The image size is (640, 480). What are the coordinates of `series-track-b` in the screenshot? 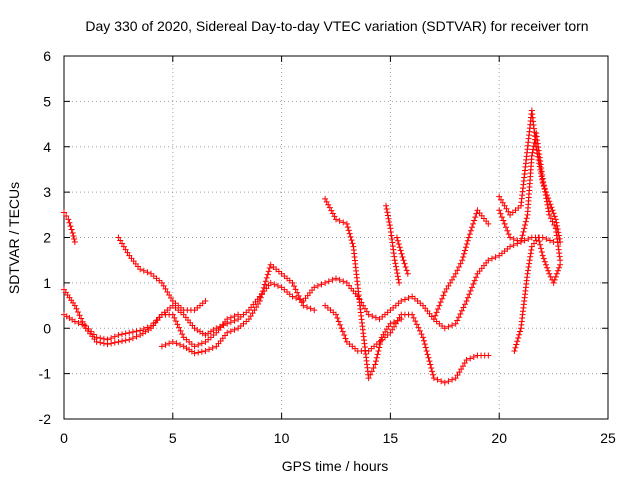 It's located at (69, 227).